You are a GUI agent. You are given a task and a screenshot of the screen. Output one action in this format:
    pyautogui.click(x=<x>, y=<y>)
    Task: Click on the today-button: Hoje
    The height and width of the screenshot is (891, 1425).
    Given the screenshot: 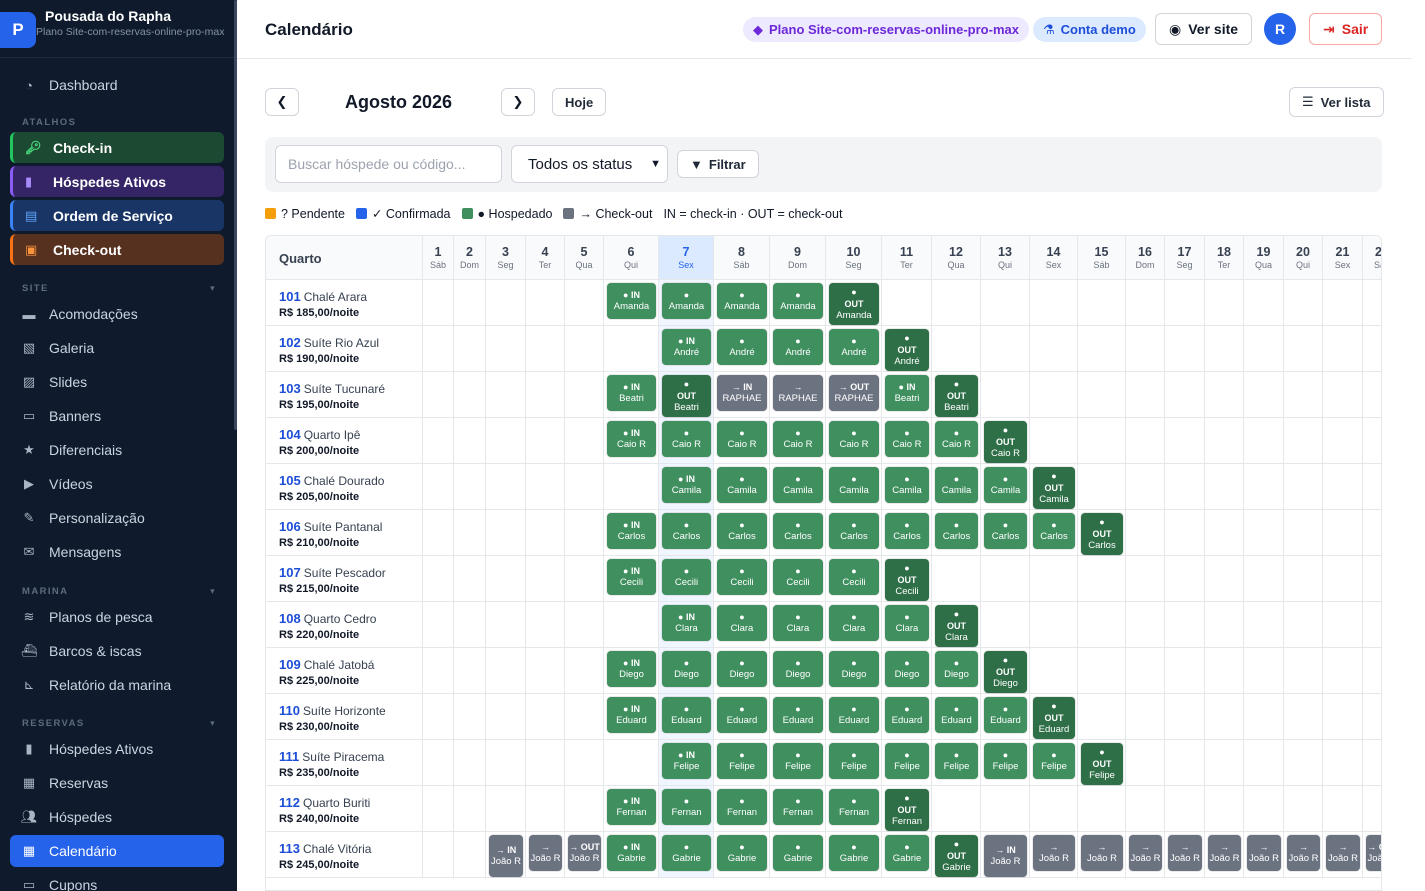 What is the action you would take?
    pyautogui.click(x=579, y=102)
    